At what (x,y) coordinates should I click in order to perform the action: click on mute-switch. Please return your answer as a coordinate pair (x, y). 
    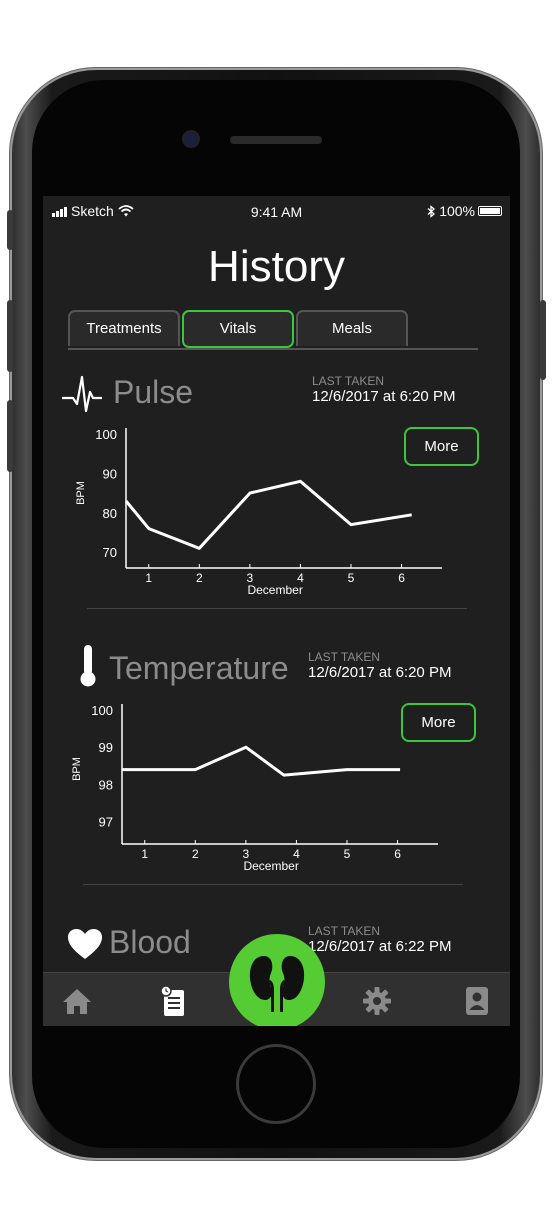
    Looking at the image, I should click on (10, 230).